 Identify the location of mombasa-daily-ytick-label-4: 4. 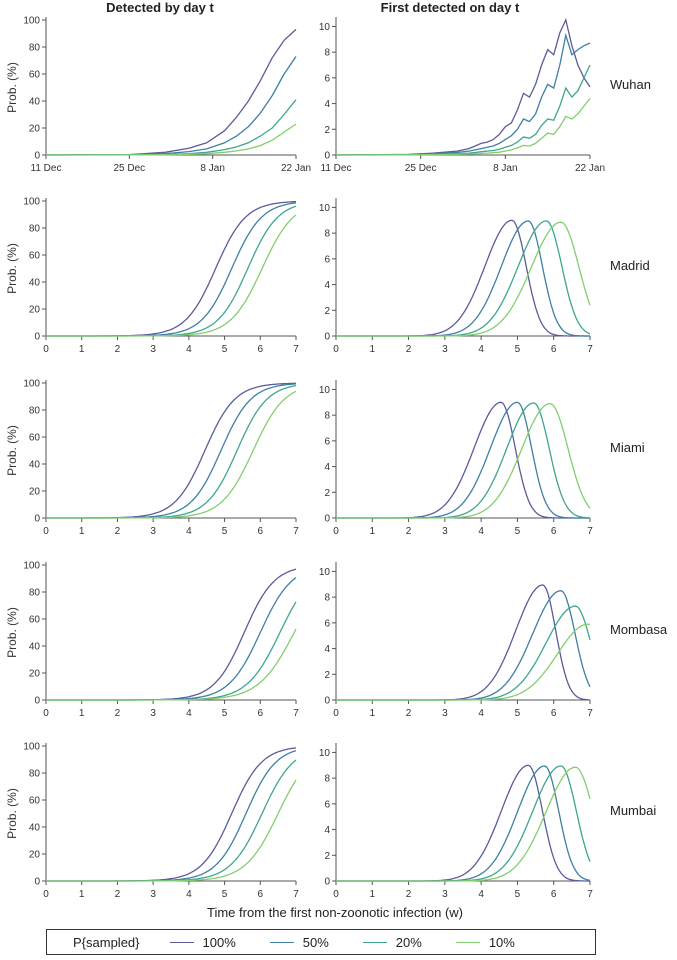
(327, 649).